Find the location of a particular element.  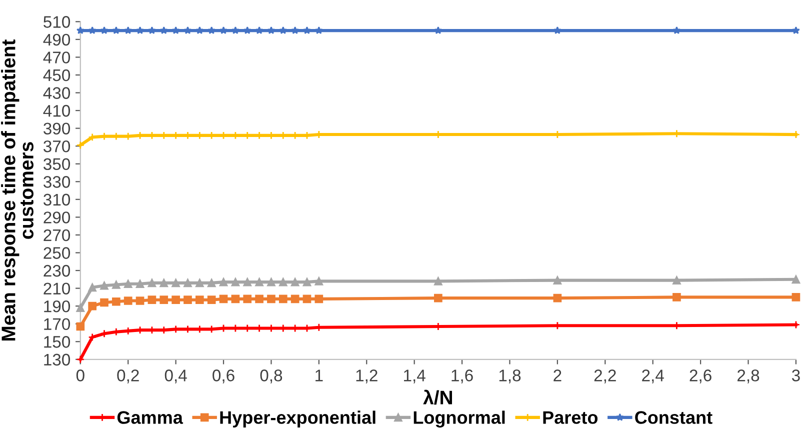

legend-label: Lognormal is located at coordinates (459, 419).